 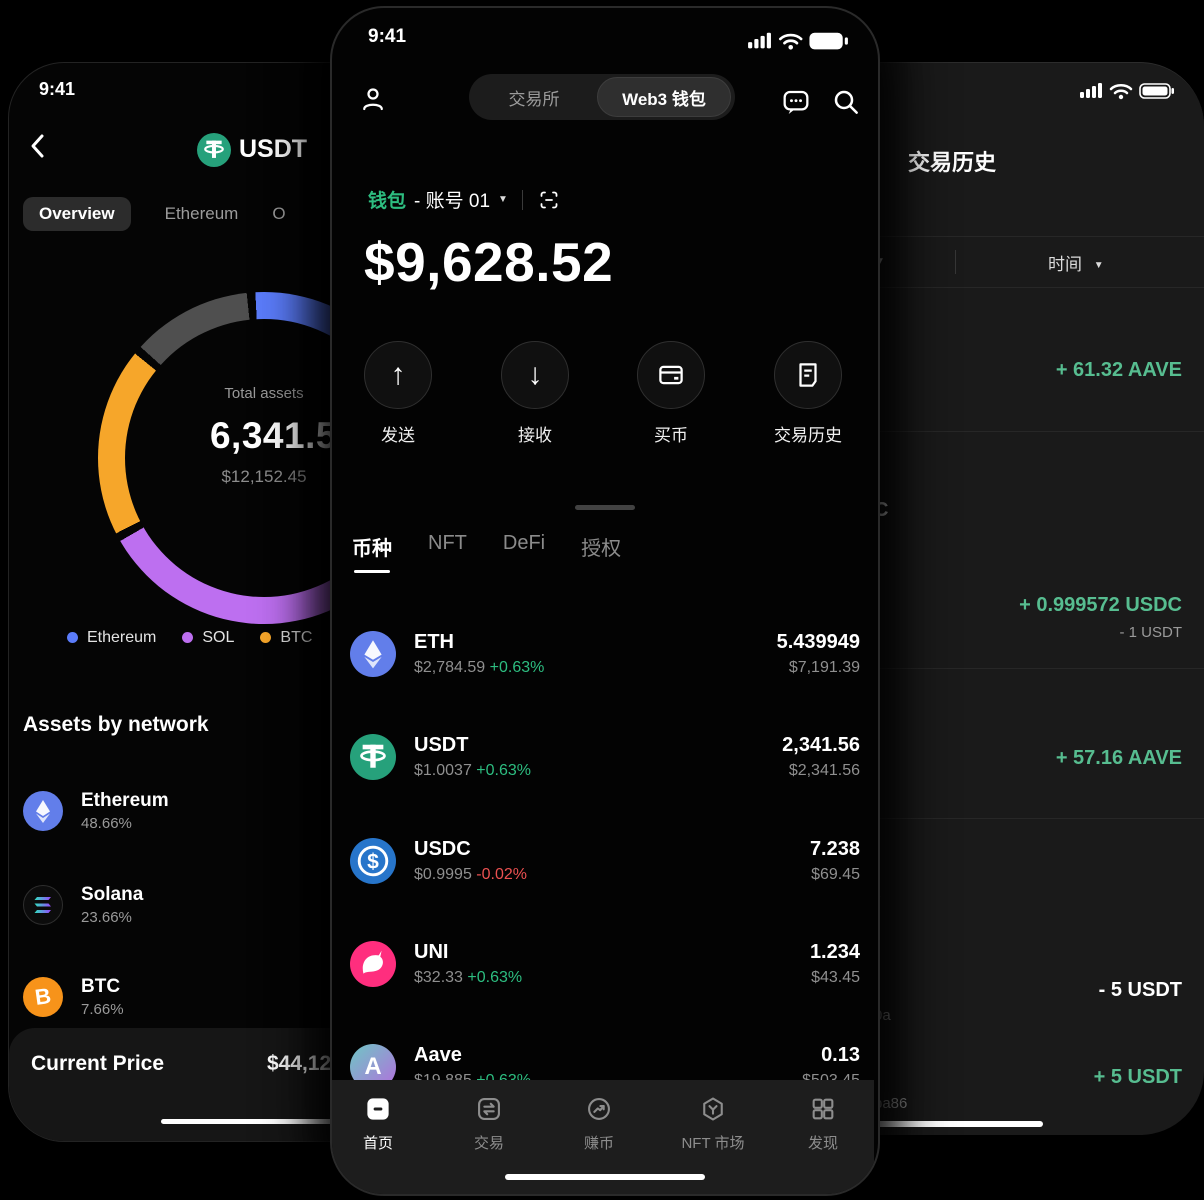 I want to click on tx-amount: - 5 USDT, so click(x=1140, y=990).